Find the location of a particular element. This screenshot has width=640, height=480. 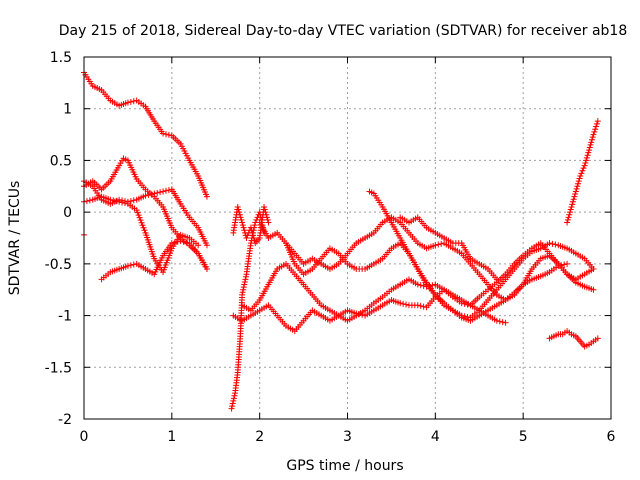

series-arc-n is located at coordinates (448, 248).